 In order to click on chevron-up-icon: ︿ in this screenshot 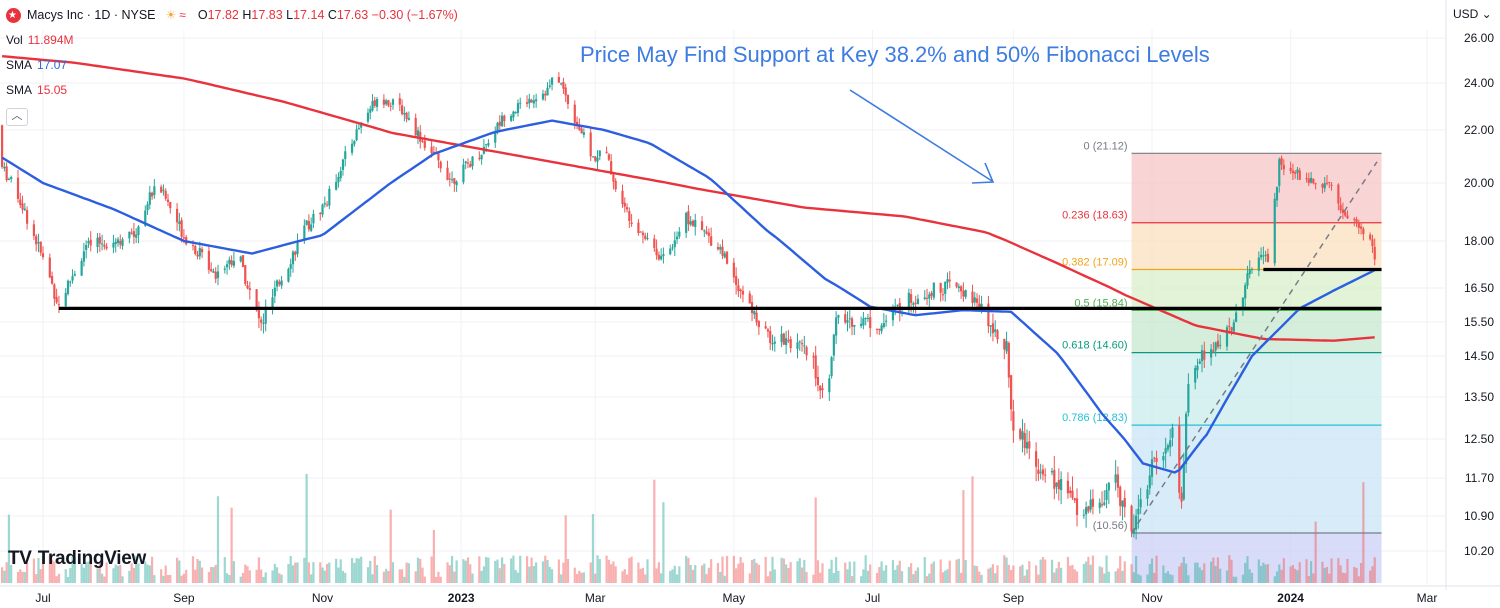, I will do `click(17, 117)`.